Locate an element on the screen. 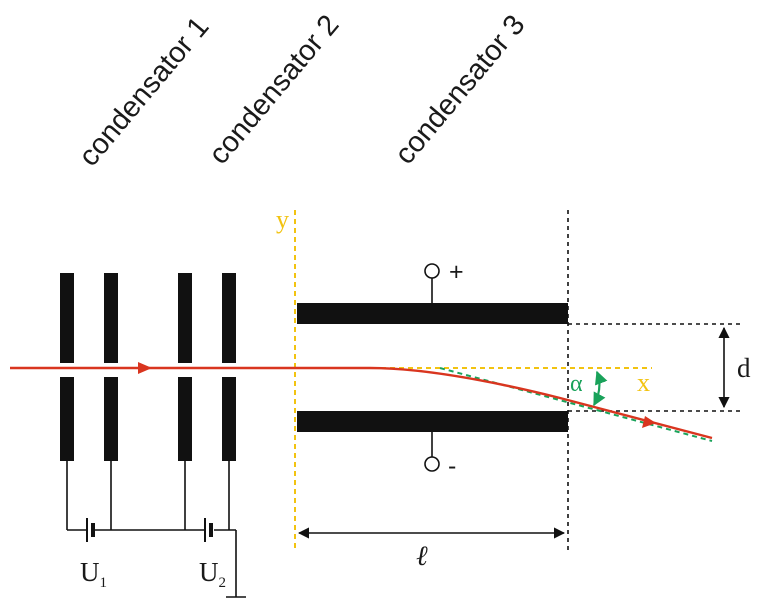 This screenshot has width=758, height=602. condensator-3-plate-top is located at coordinates (432, 313).